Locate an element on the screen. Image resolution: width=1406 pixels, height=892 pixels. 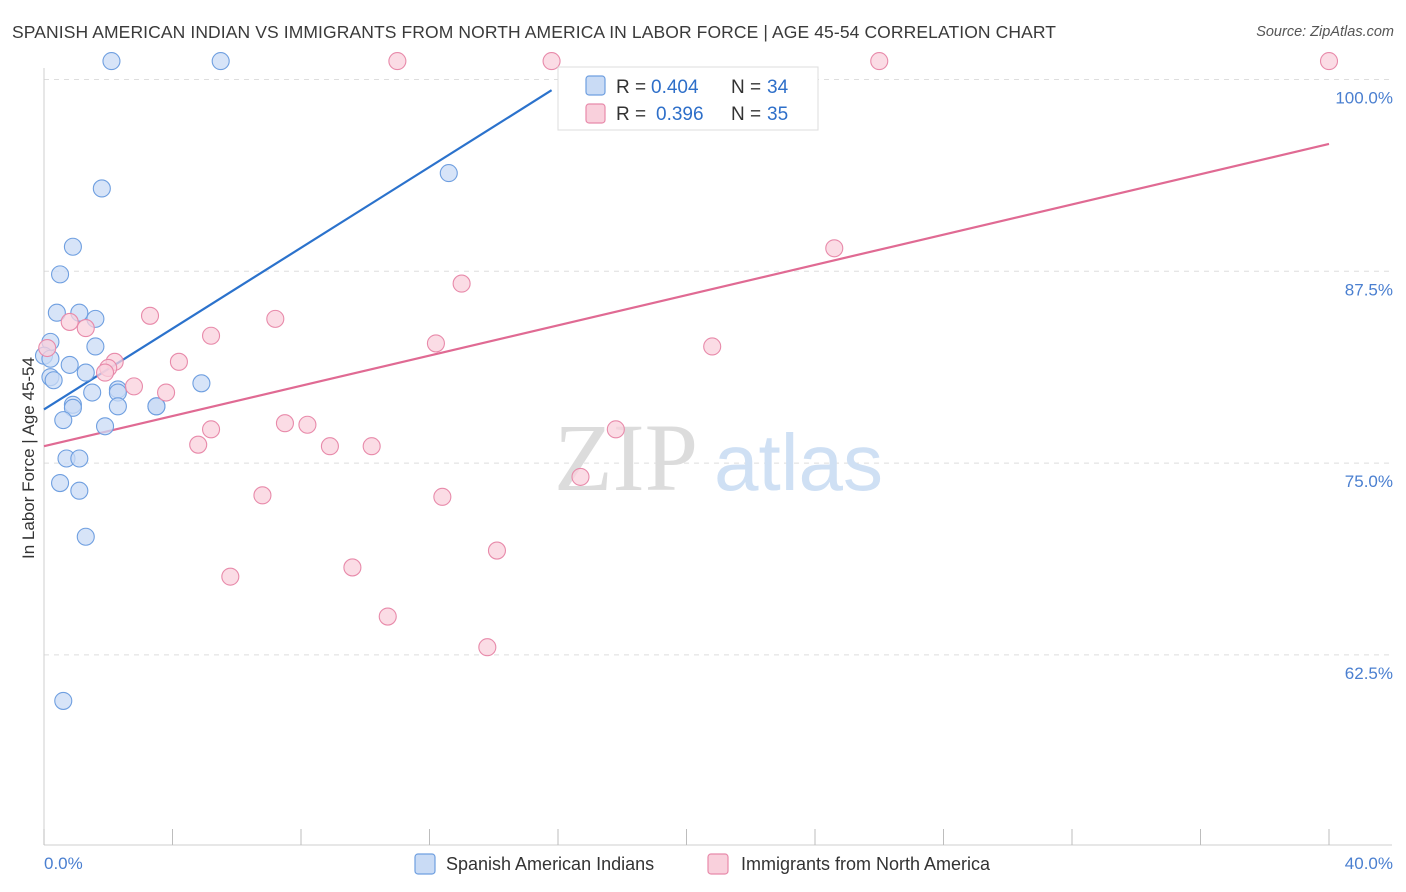
y-tick-label: 100.0% is located at coordinates (1364, 98).